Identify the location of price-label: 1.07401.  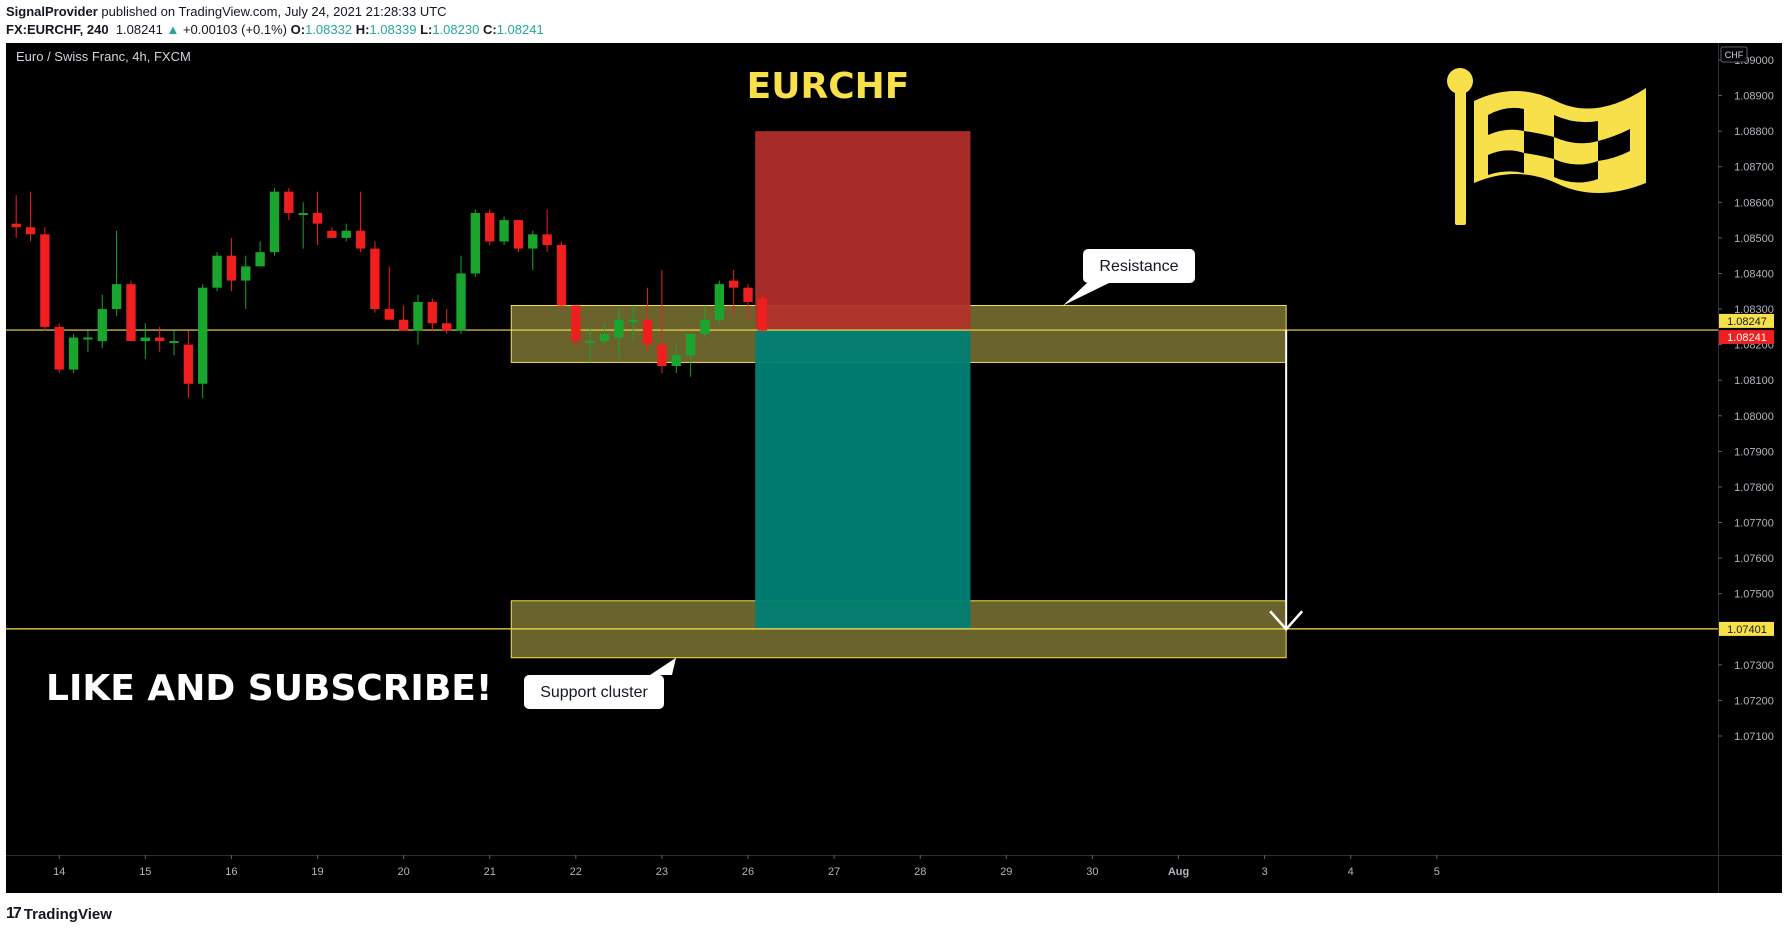
(1746, 628).